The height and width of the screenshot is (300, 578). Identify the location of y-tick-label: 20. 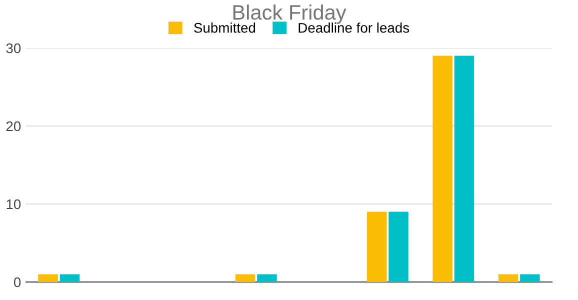
(13, 126).